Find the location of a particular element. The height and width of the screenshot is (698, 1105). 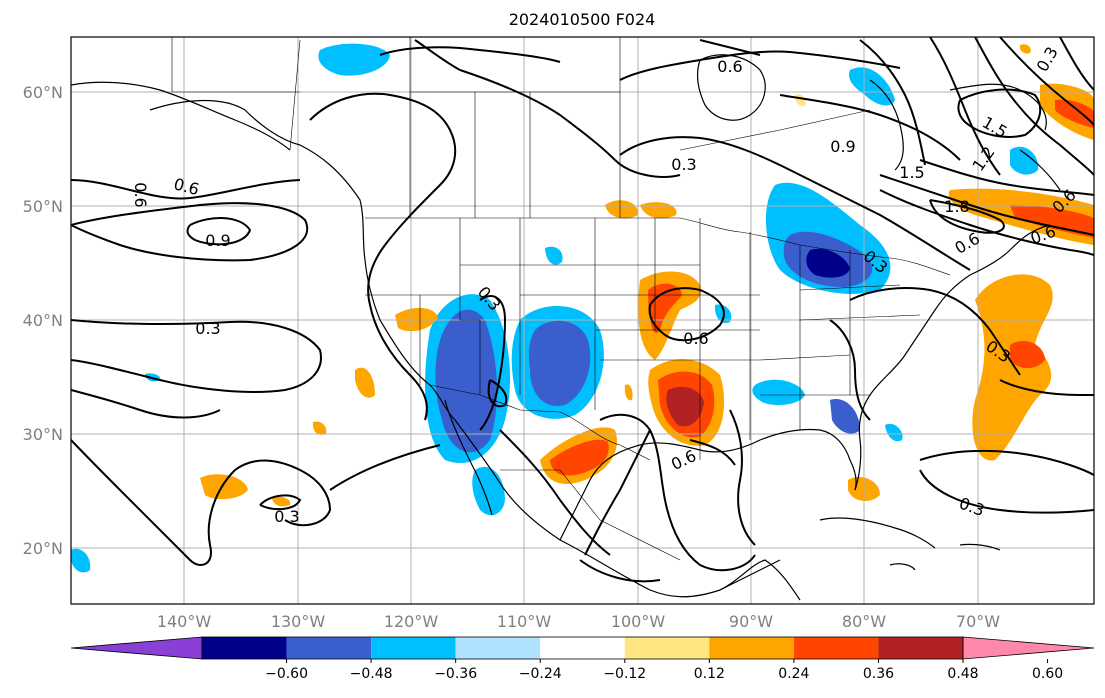

colorbar-extend-high is located at coordinates (1028, 648).